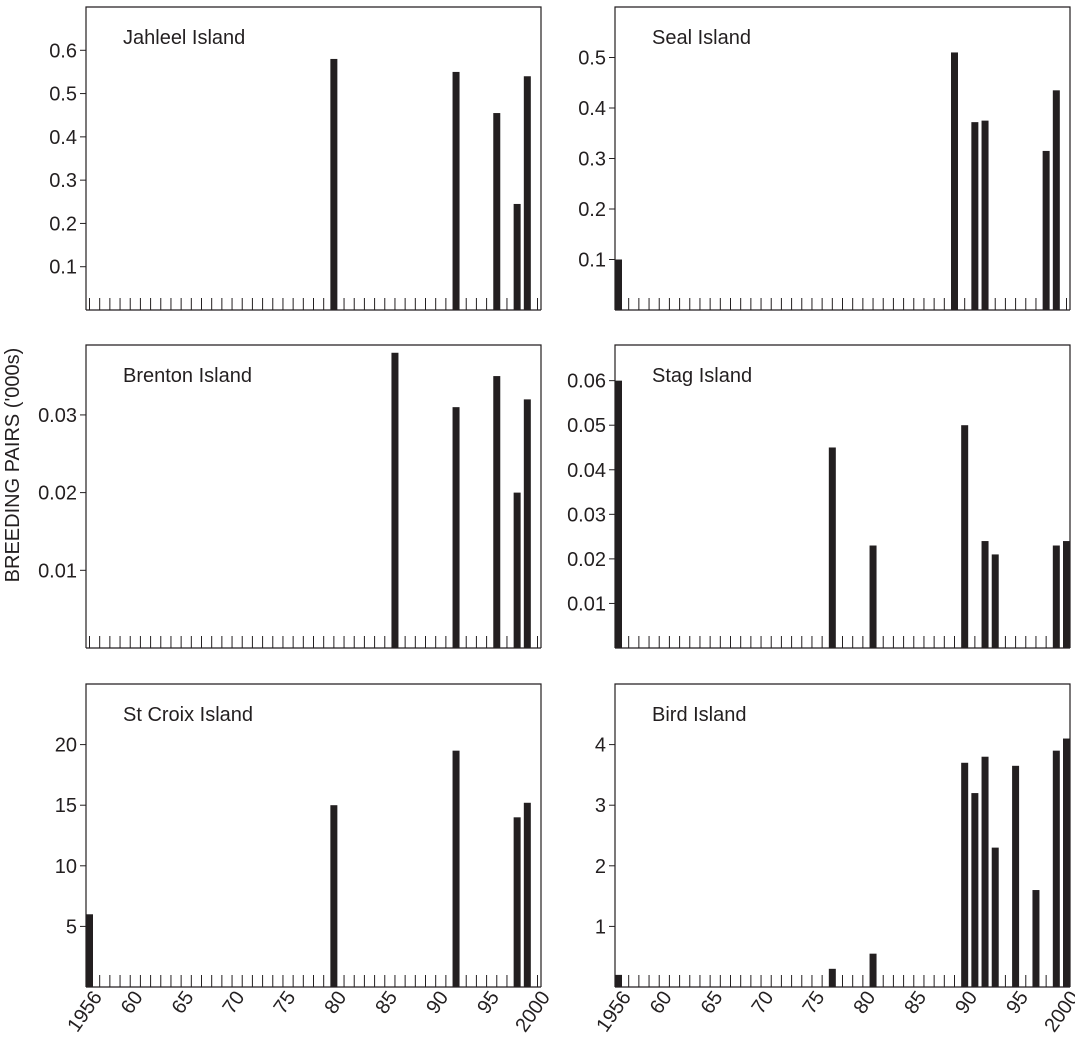  What do you see at coordinates (586, 382) in the screenshot?
I see `y-tick-label: 0.06` at bounding box center [586, 382].